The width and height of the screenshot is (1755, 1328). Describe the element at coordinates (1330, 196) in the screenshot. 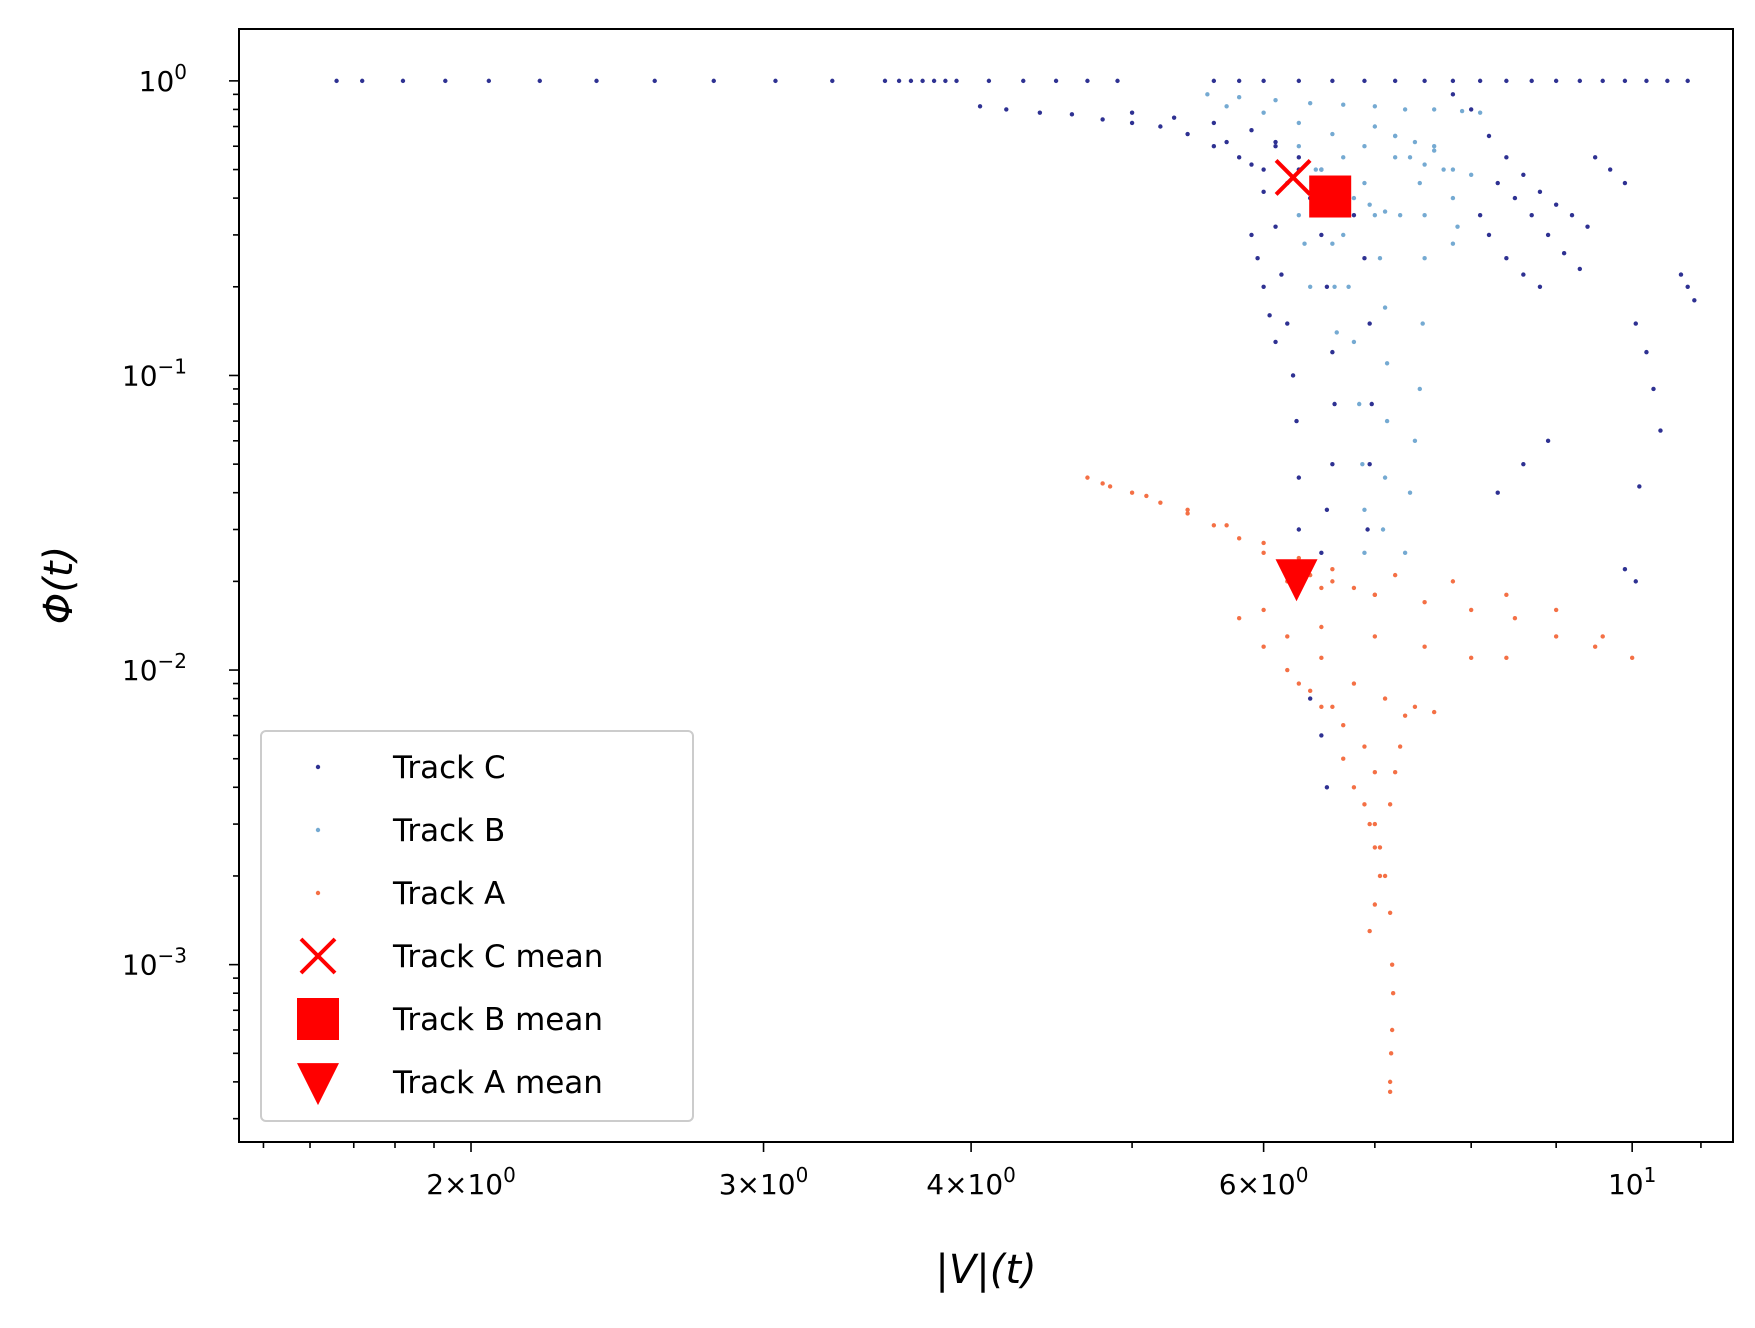

I see `series-track-b-mean` at that location.